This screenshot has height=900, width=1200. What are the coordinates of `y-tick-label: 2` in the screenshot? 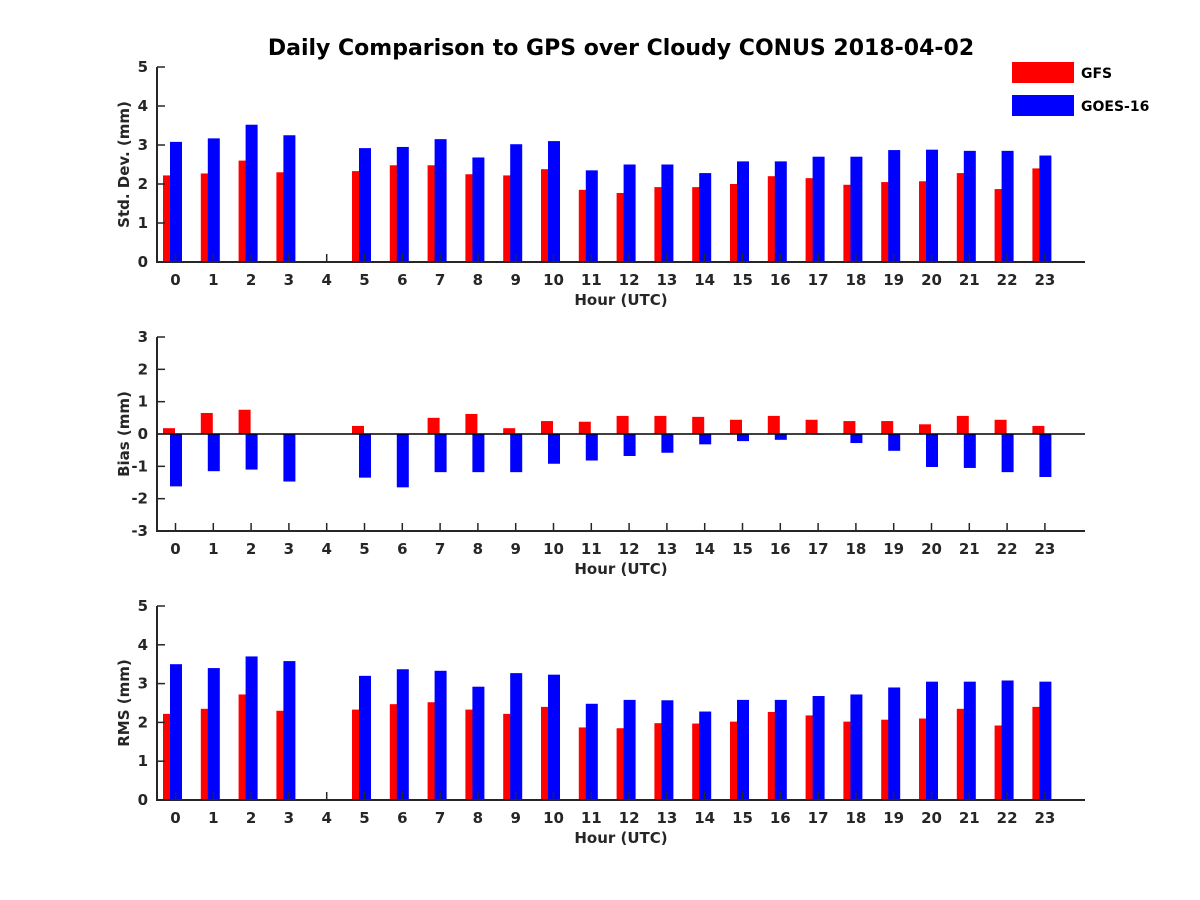 It's located at (143, 369).